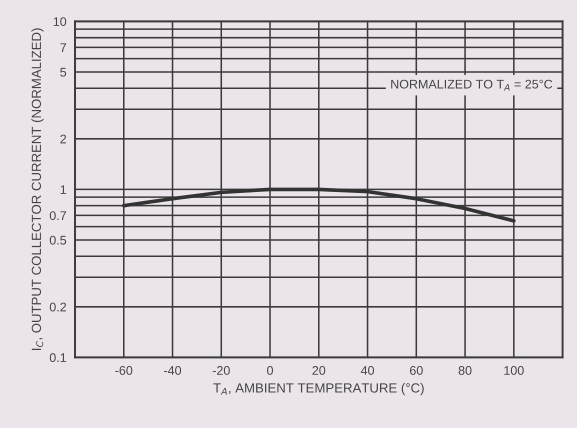  Describe the element at coordinates (514, 370) in the screenshot. I see `x-tick-label: 100` at that location.